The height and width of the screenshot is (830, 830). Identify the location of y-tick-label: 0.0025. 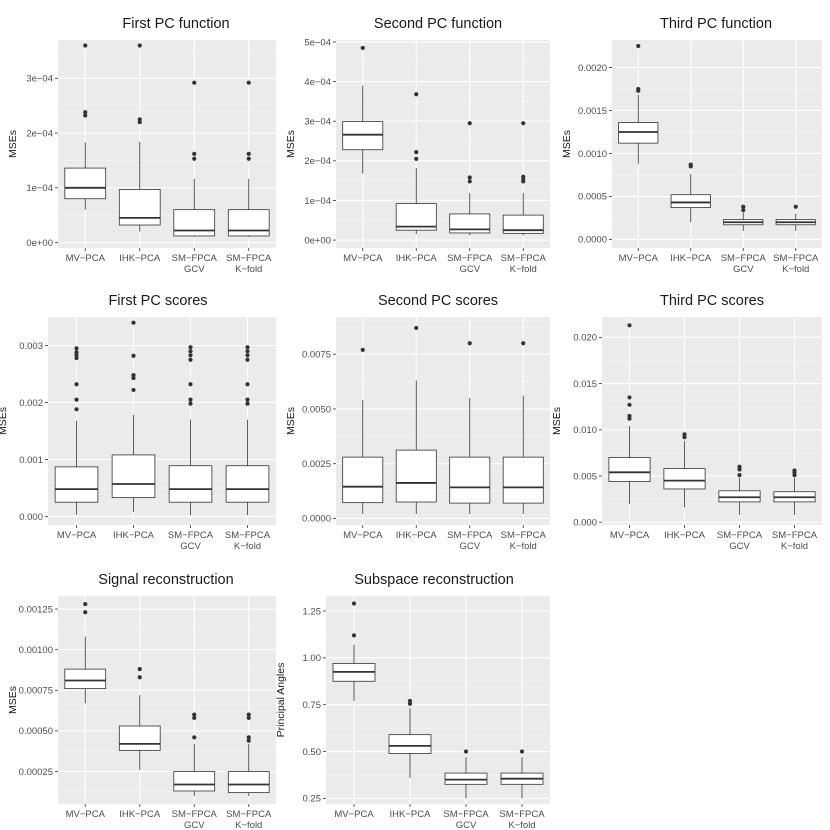
(316, 464).